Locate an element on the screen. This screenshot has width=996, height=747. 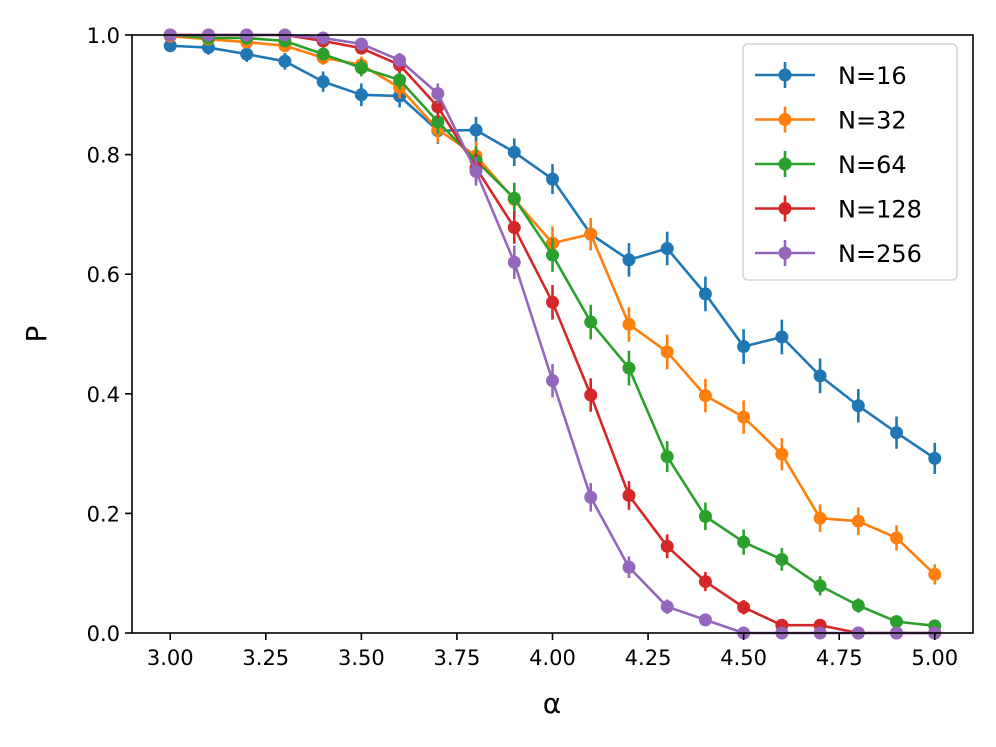
y-tick-label: 0.0 is located at coordinates (103, 634).